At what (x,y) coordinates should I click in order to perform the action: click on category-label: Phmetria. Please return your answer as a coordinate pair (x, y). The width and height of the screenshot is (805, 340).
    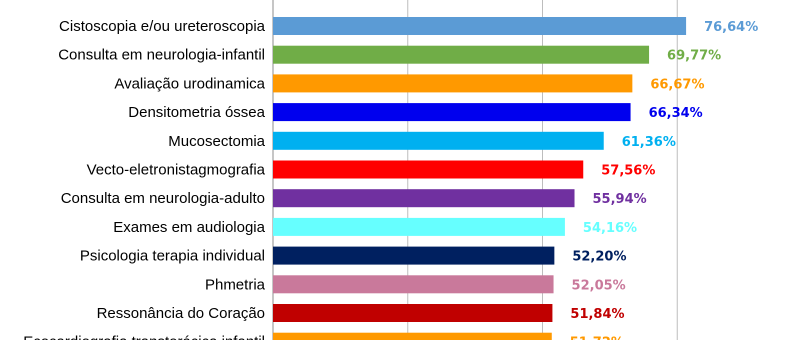
    Looking at the image, I should click on (235, 284).